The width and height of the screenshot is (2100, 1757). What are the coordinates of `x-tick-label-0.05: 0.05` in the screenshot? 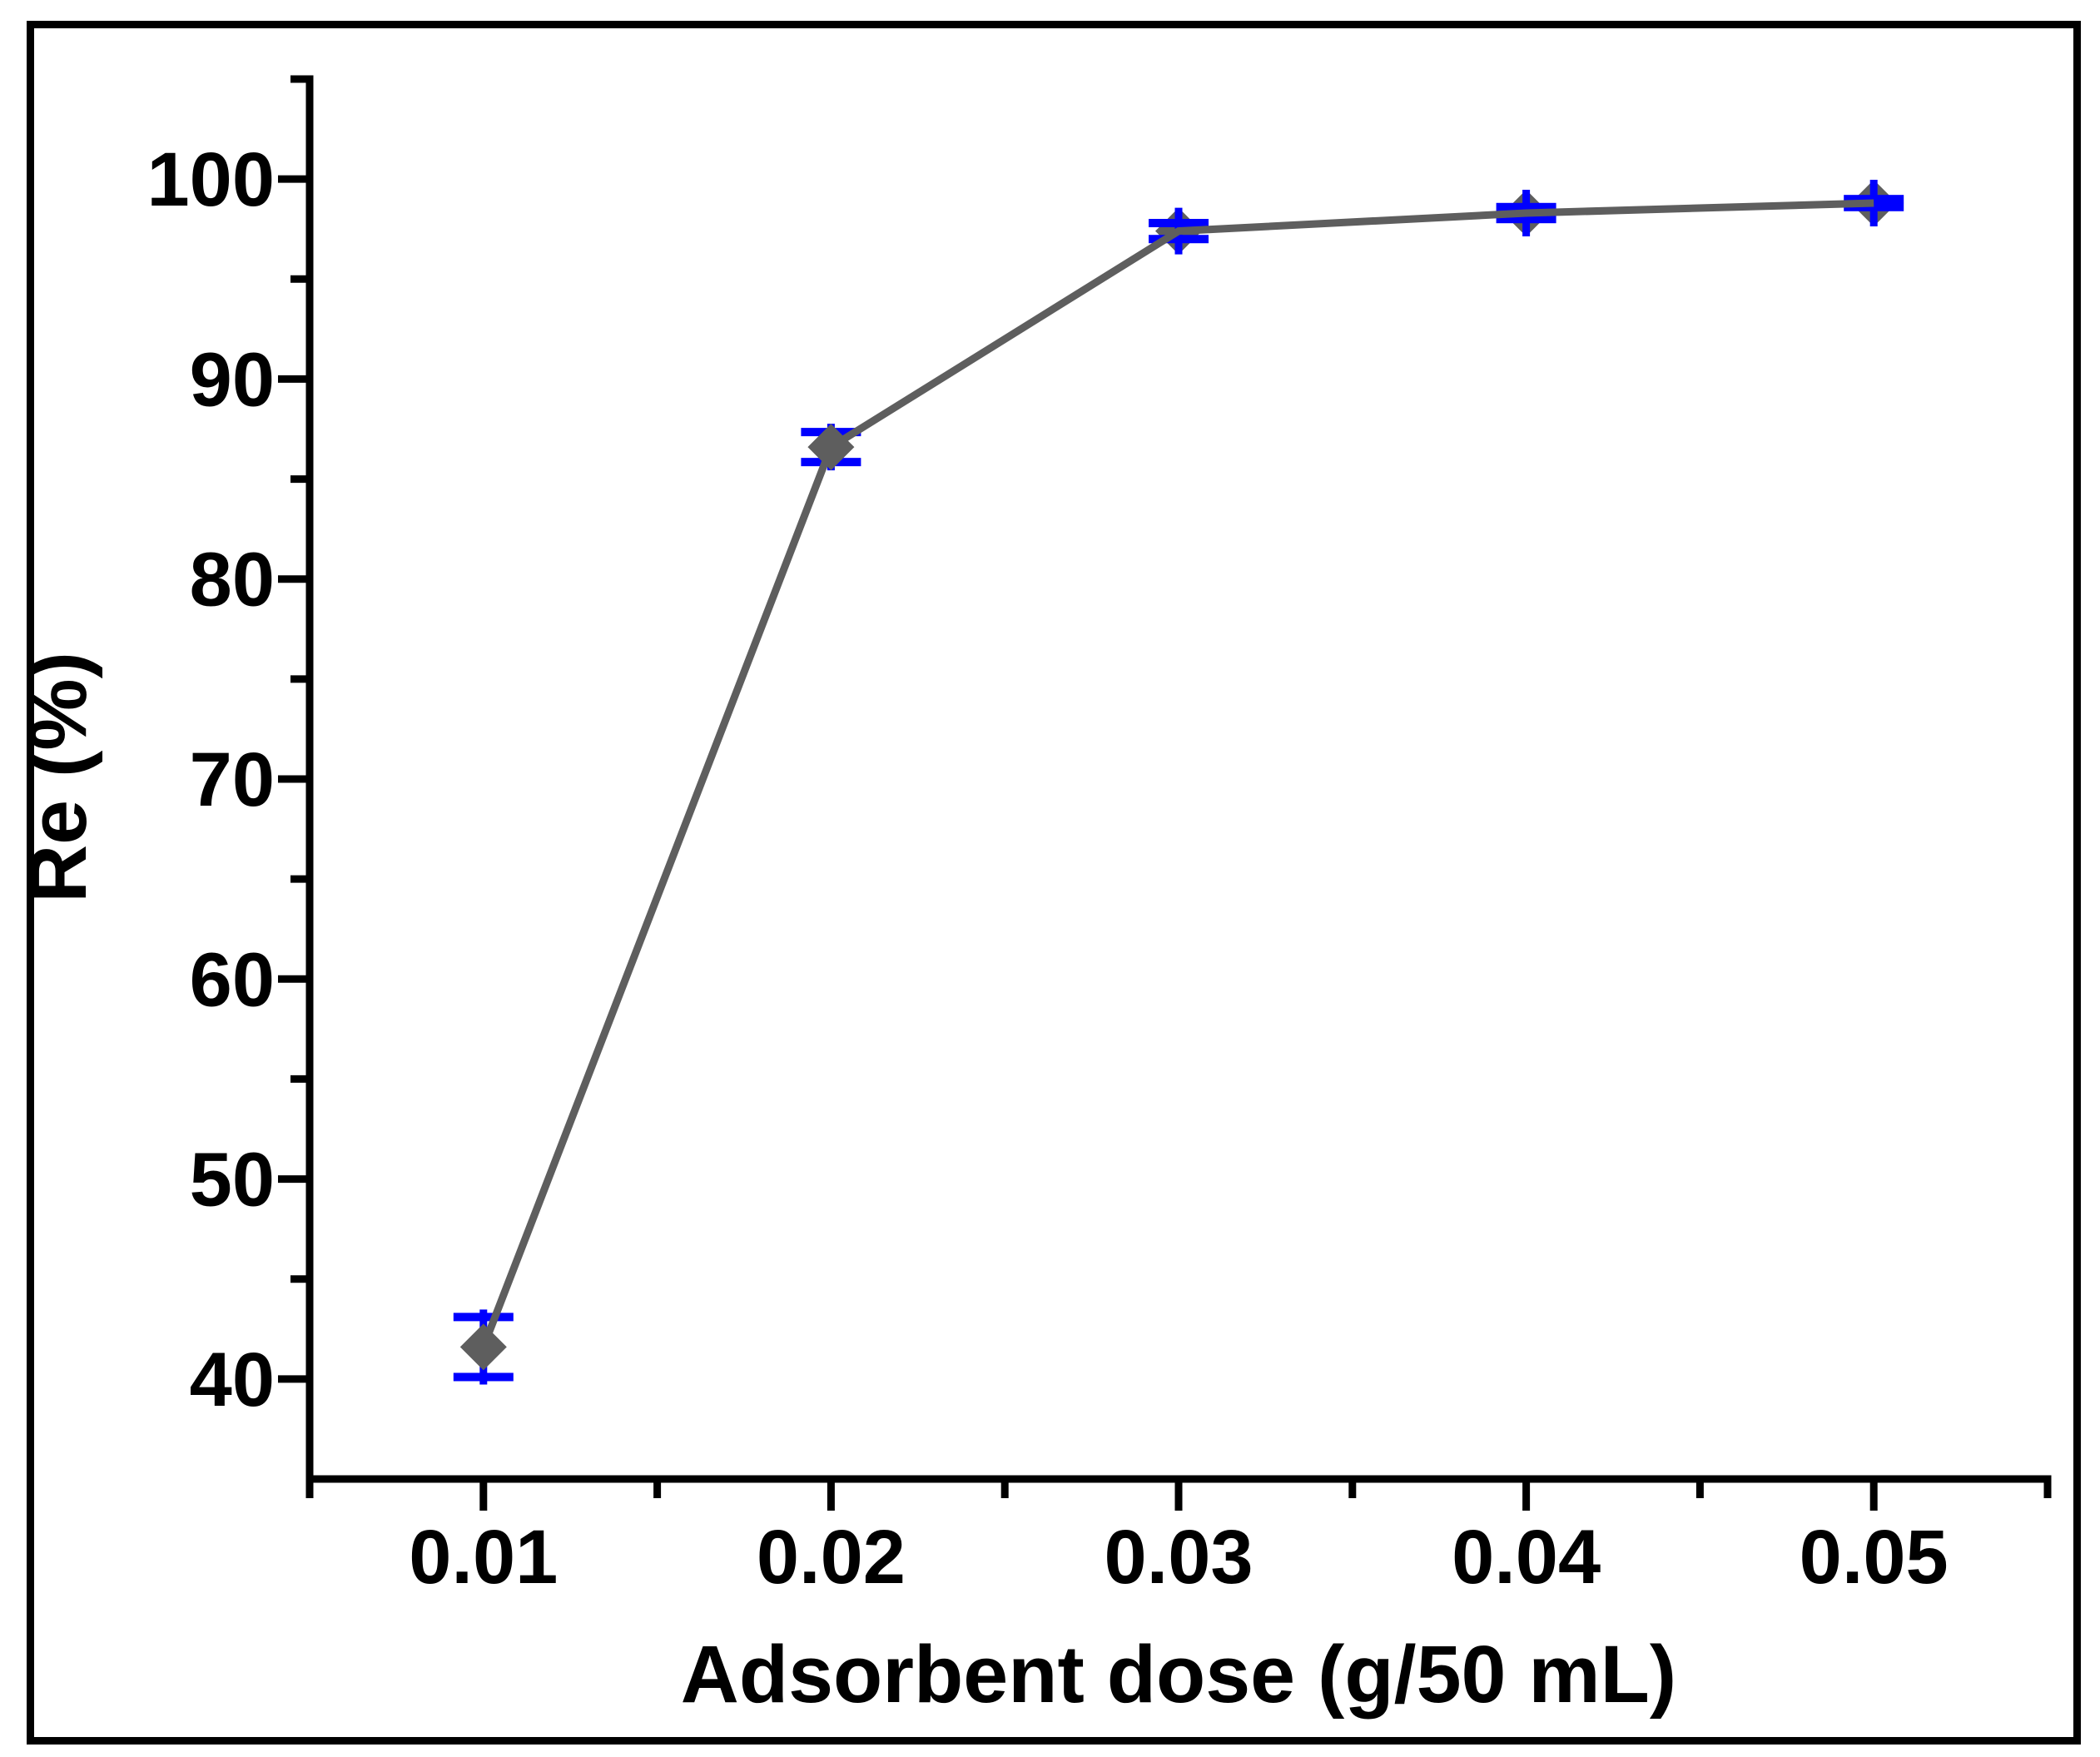 It's located at (1875, 1557).